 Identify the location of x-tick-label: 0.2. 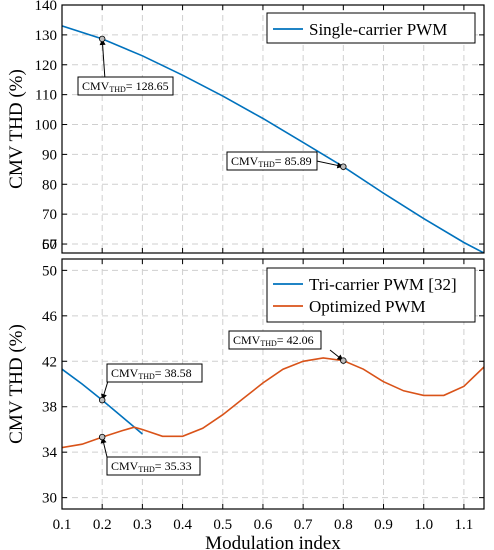
(102, 525).